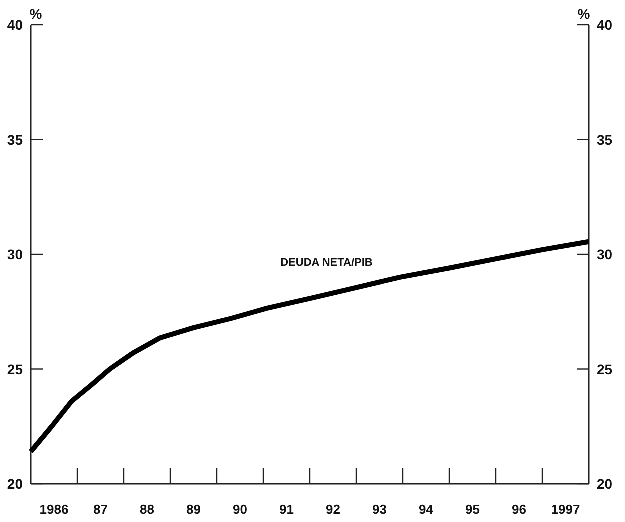 Image resolution: width=625 pixels, height=522 pixels. What do you see at coordinates (605, 369) in the screenshot?
I see `y2-tick-label: 25` at bounding box center [605, 369].